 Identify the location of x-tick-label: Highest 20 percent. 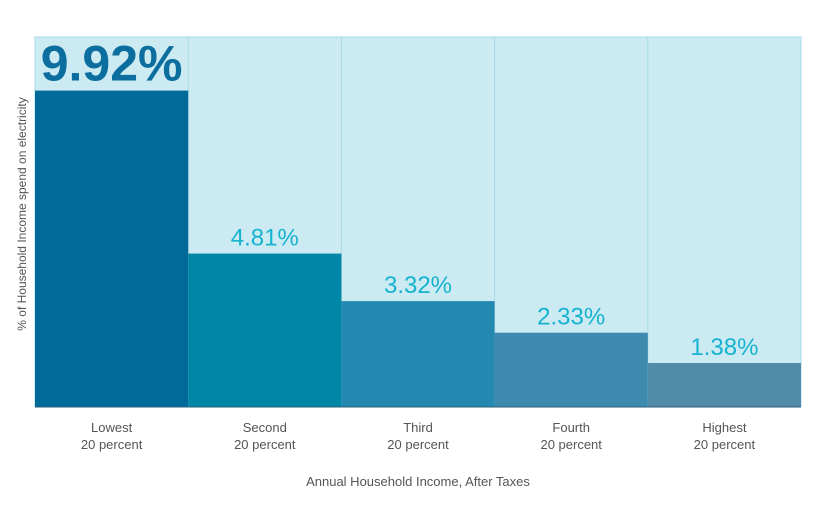
(725, 436).